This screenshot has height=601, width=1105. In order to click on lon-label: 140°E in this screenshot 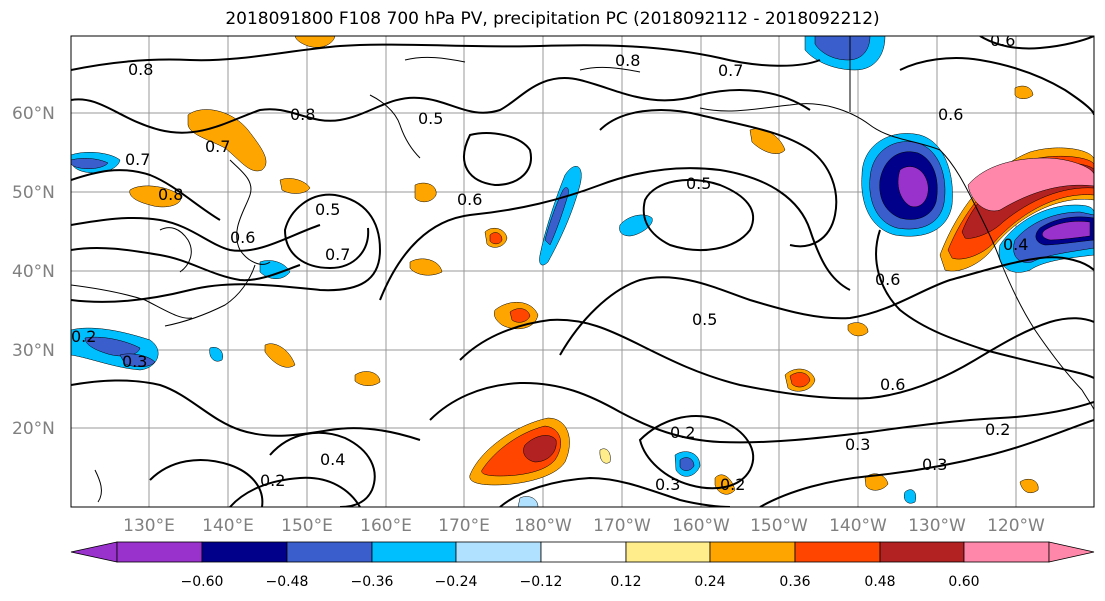, I will do `click(228, 526)`.